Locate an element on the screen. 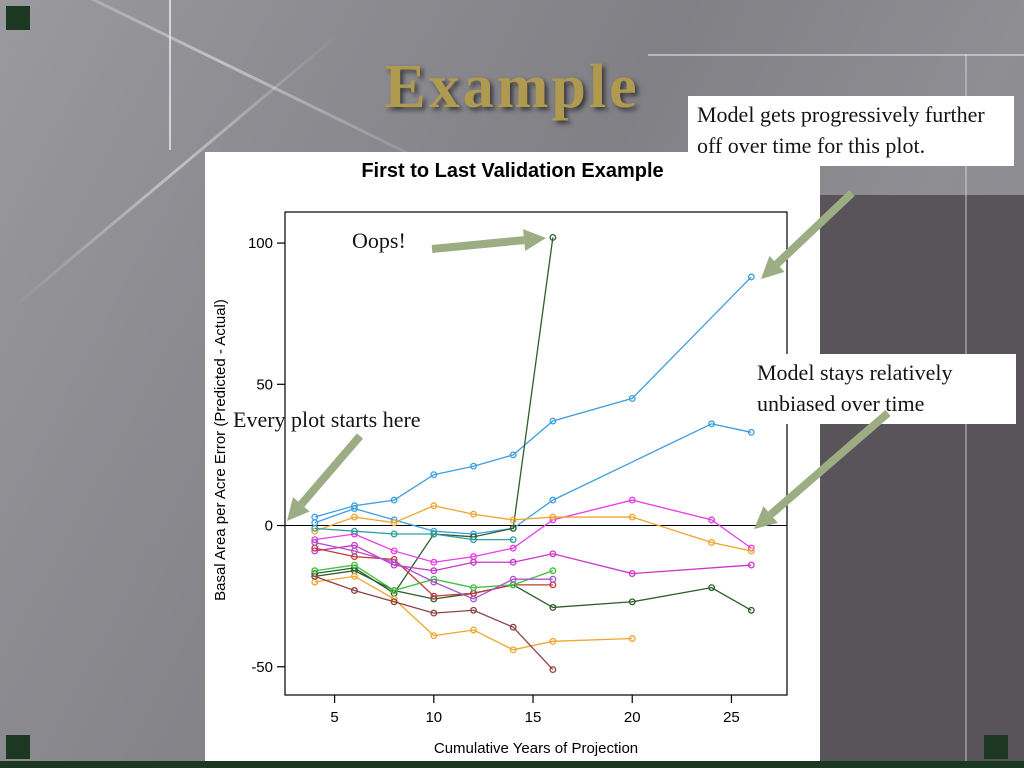 This screenshot has width=1024, height=768. svg-text: -50 is located at coordinates (262, 667).